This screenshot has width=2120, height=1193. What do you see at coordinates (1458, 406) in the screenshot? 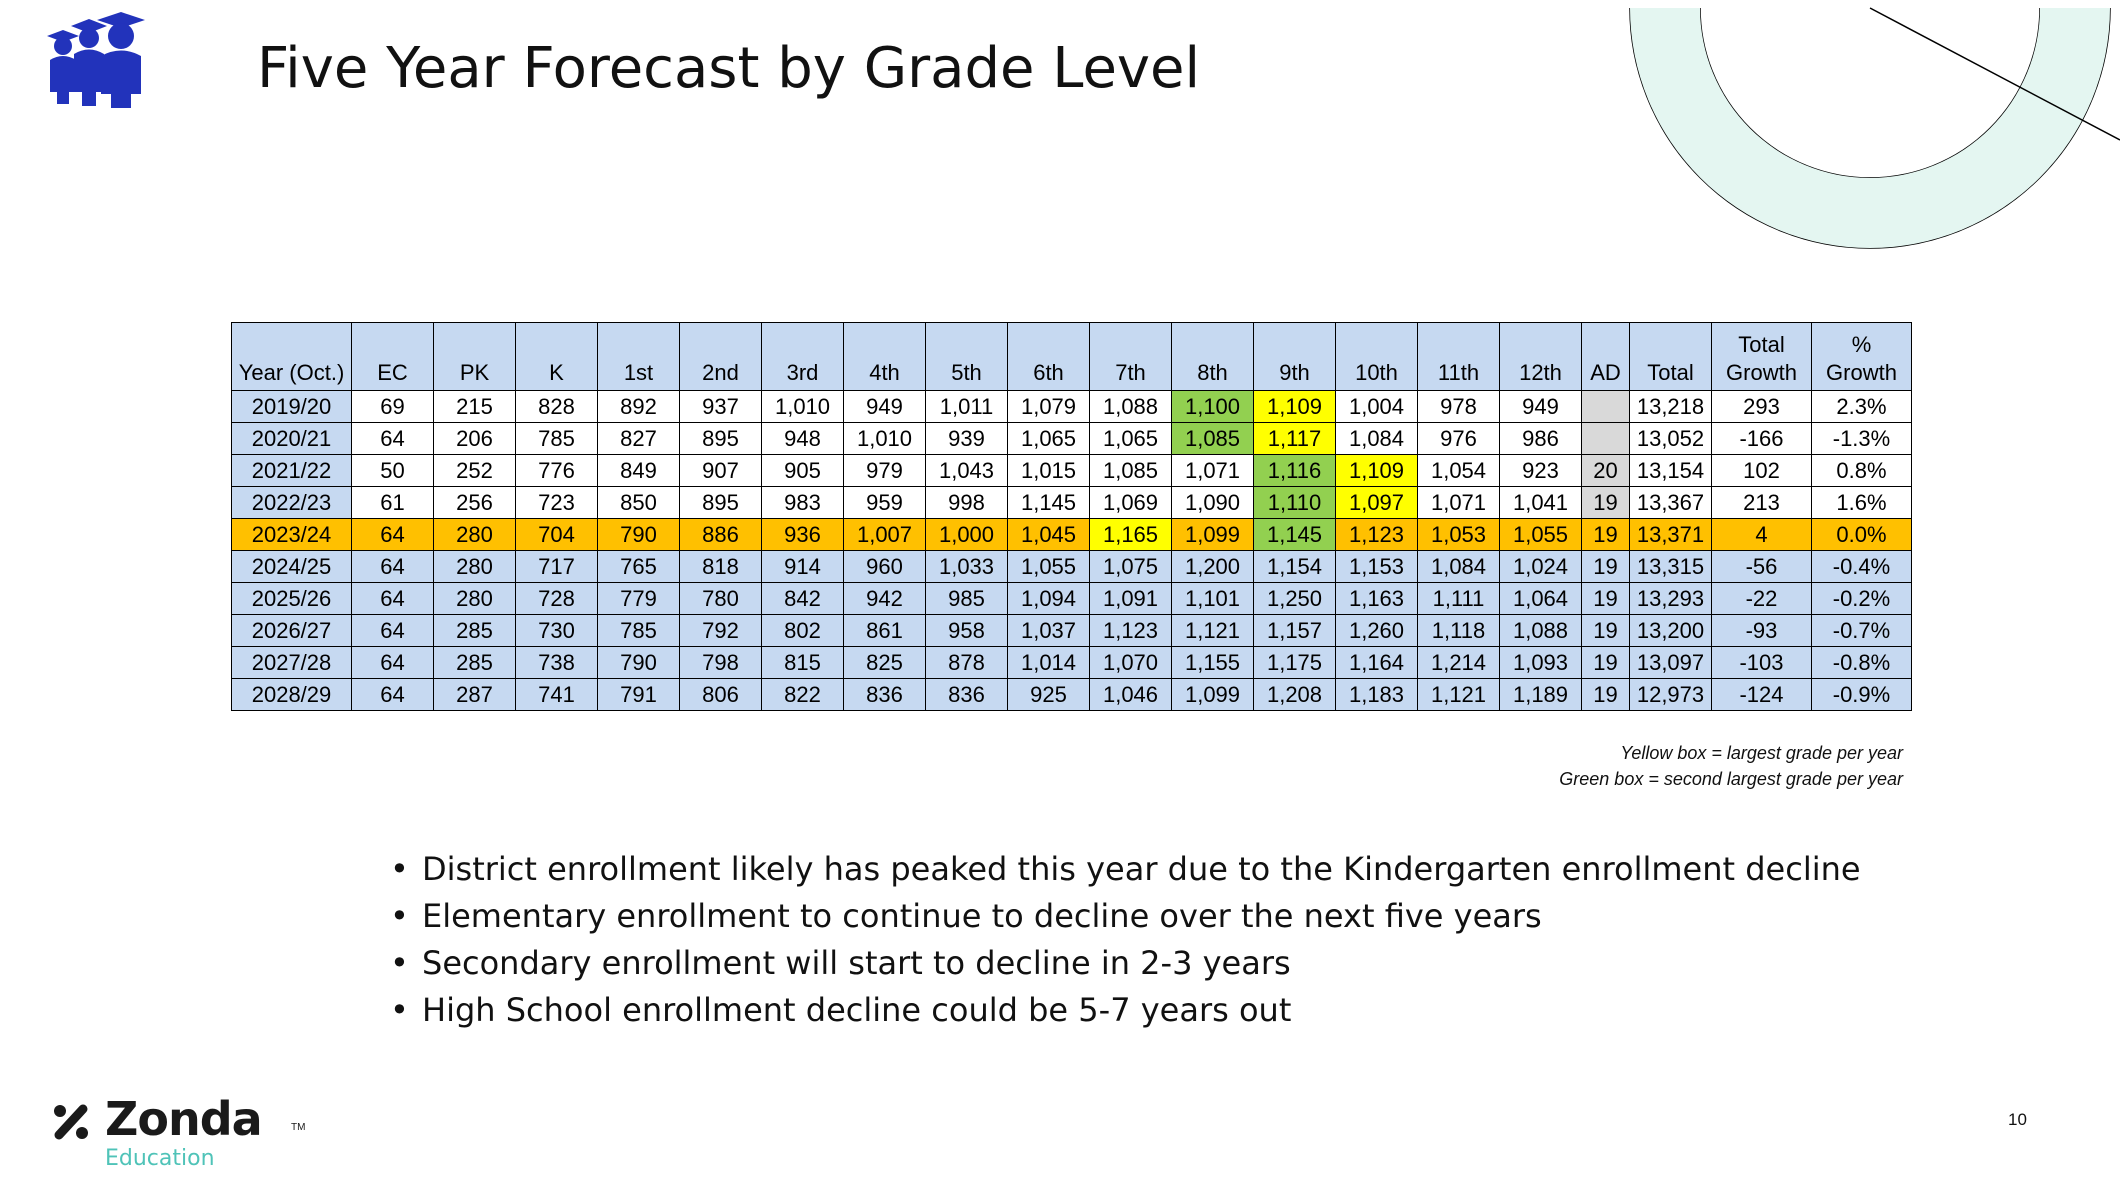
I see `table-cell: 978` at bounding box center [1458, 406].